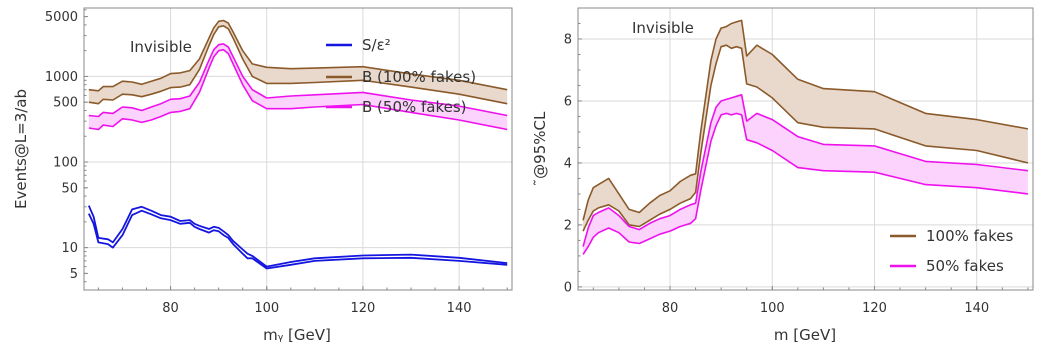  I want to click on y-tick-label: 2, so click(568, 225).